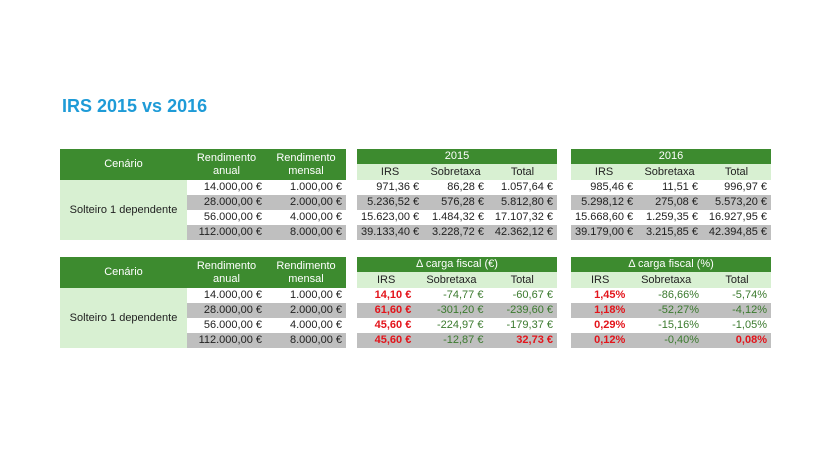 Image resolution: width=840 pixels, height=471 pixels. What do you see at coordinates (666, 295) in the screenshot?
I see `table-cell: -86,66%` at bounding box center [666, 295].